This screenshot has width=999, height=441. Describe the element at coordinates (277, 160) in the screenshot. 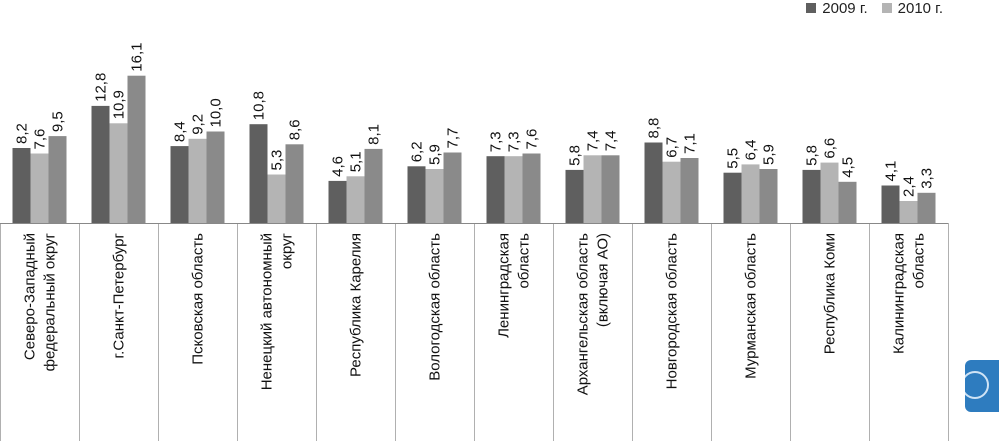

I see `data-label: 5,3` at that location.